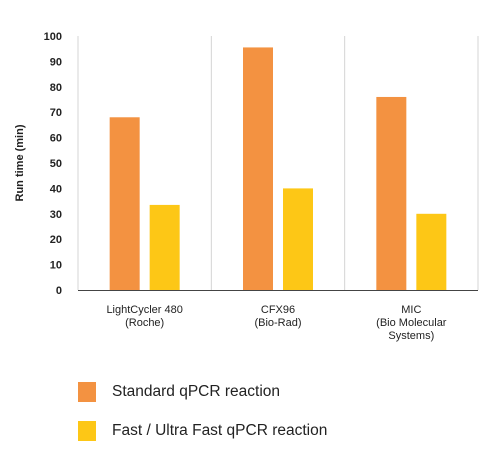 This screenshot has width=484, height=449. What do you see at coordinates (278, 310) in the screenshot?
I see `x-tick-label: CFX96` at bounding box center [278, 310].